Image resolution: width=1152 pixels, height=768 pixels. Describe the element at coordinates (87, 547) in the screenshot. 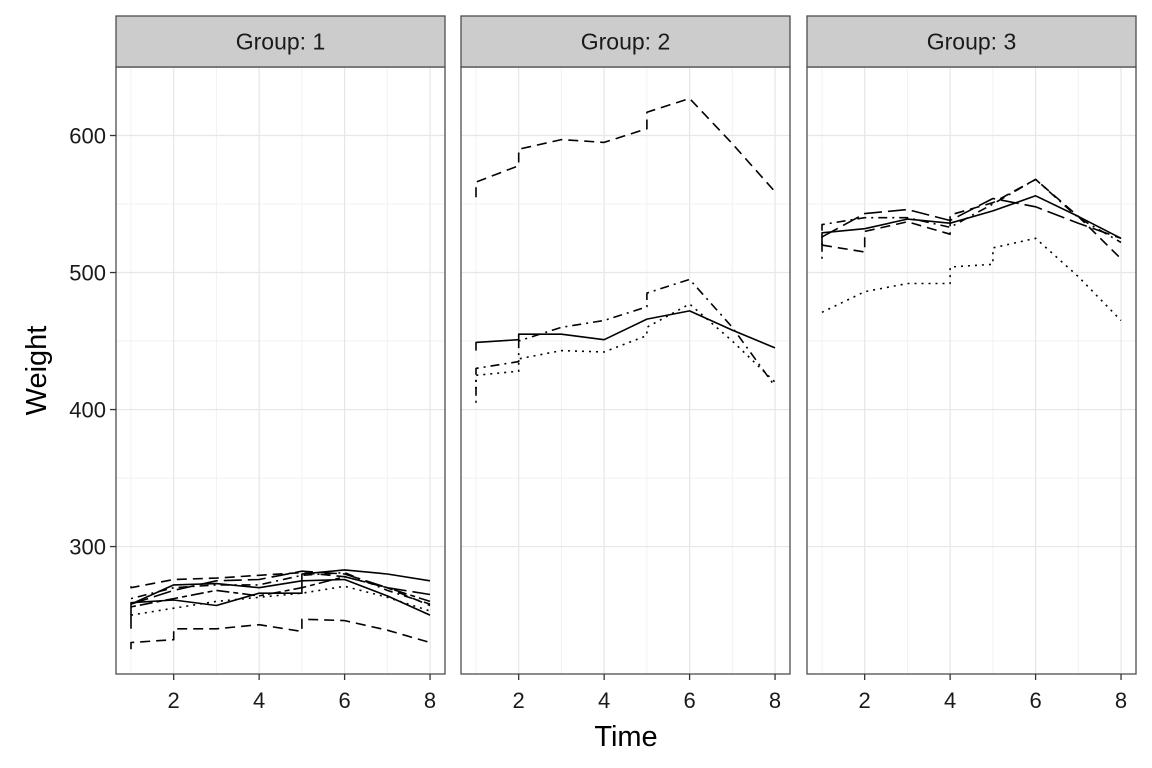

I see `y-tick-label: 300` at that location.